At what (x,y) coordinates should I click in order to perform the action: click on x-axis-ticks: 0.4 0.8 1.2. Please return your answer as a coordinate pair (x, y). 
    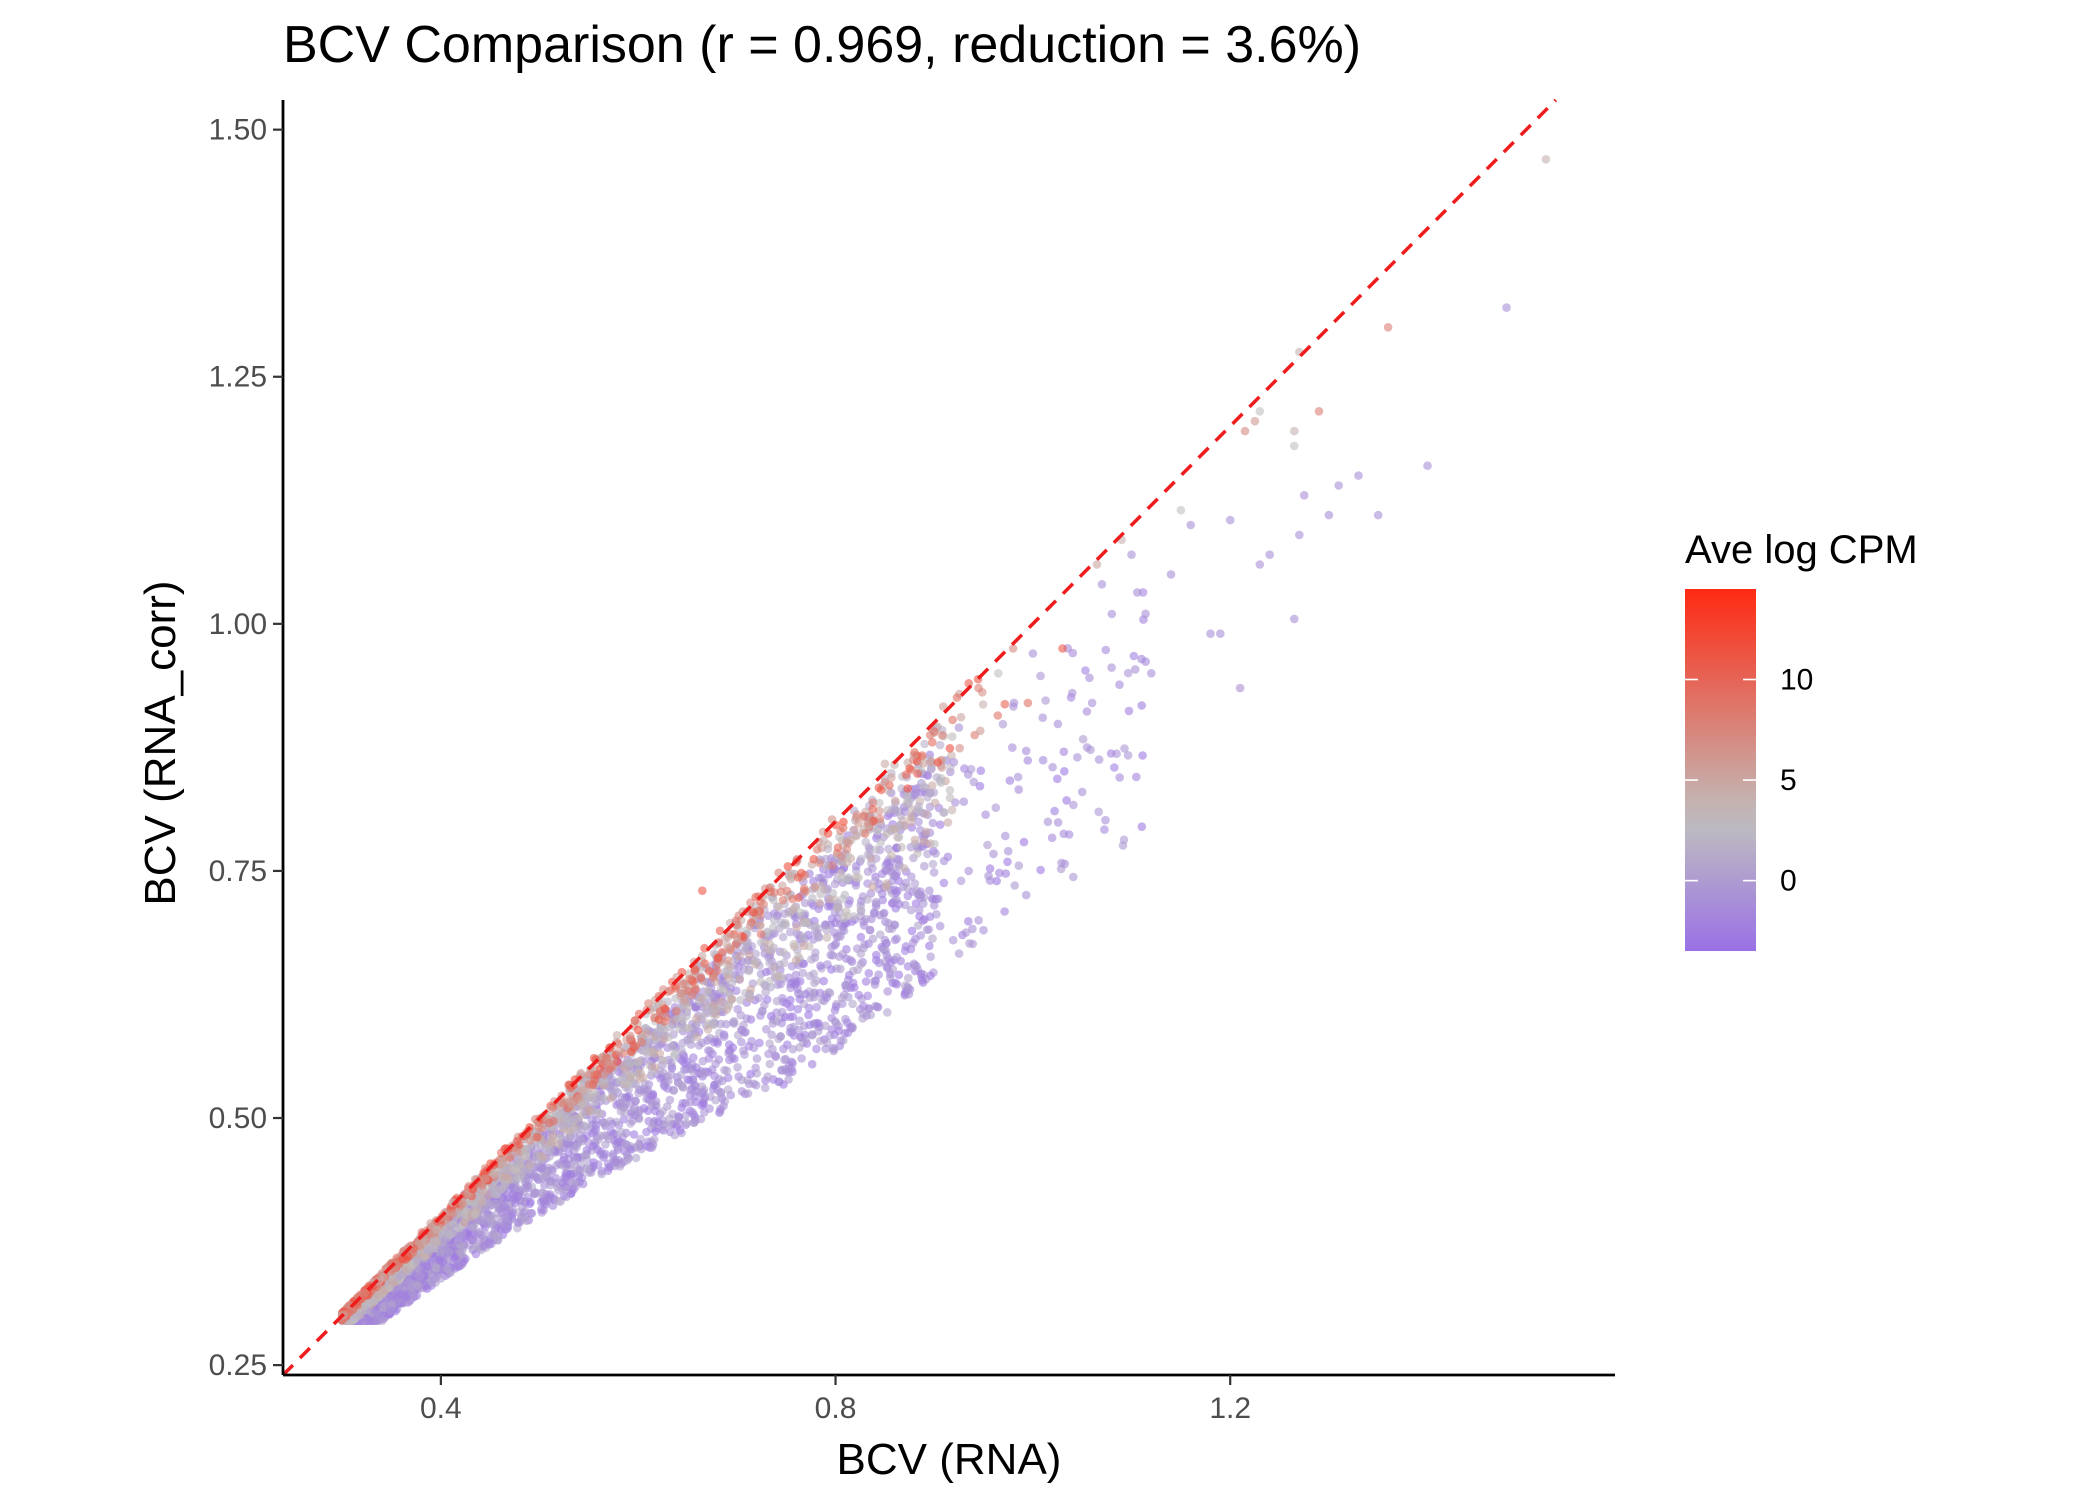
    Looking at the image, I should click on (835, 1400).